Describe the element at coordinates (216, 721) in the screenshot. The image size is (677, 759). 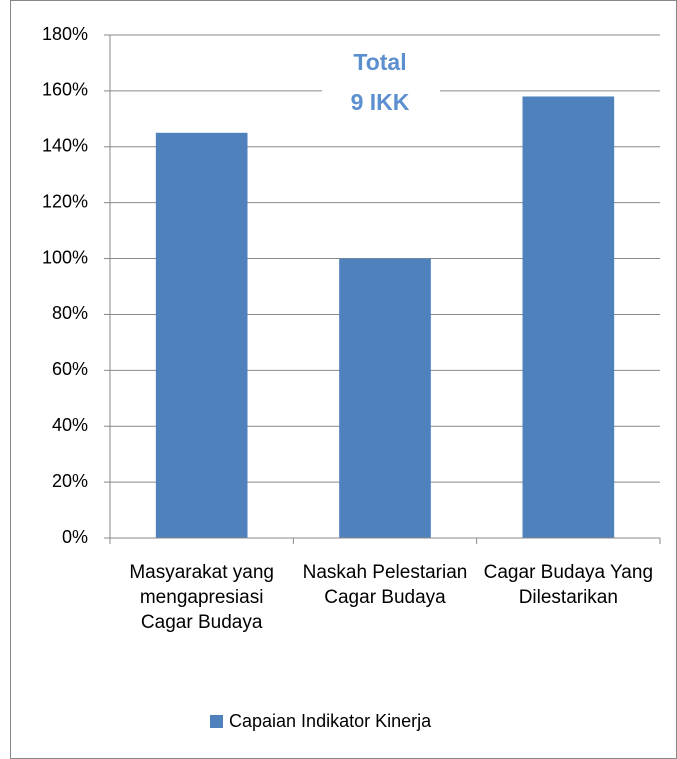
I see `legend-swatch` at that location.